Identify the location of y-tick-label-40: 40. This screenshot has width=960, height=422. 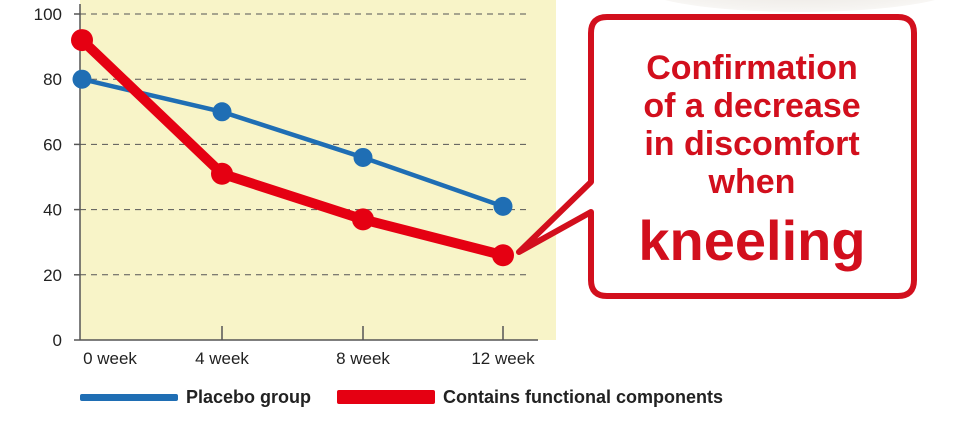
(52, 210).